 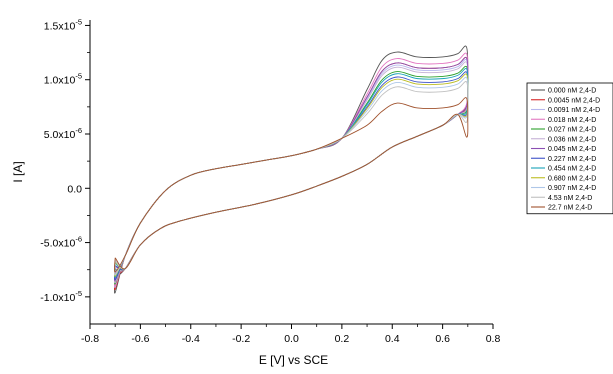 What do you see at coordinates (572, 120) in the screenshot?
I see `legend-label: 0.018 nM 2,4-D` at bounding box center [572, 120].